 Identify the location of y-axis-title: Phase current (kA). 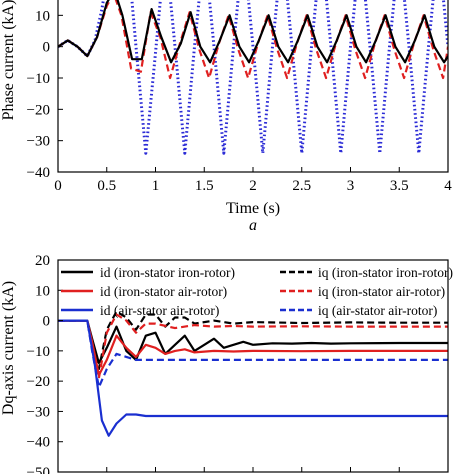
(8, 60).